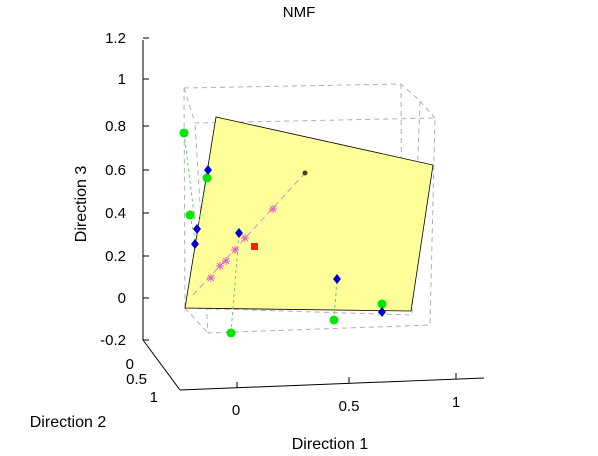 This screenshot has height=456, width=598. Describe the element at coordinates (346, 380) in the screenshot. I see `x-ticks` at that location.